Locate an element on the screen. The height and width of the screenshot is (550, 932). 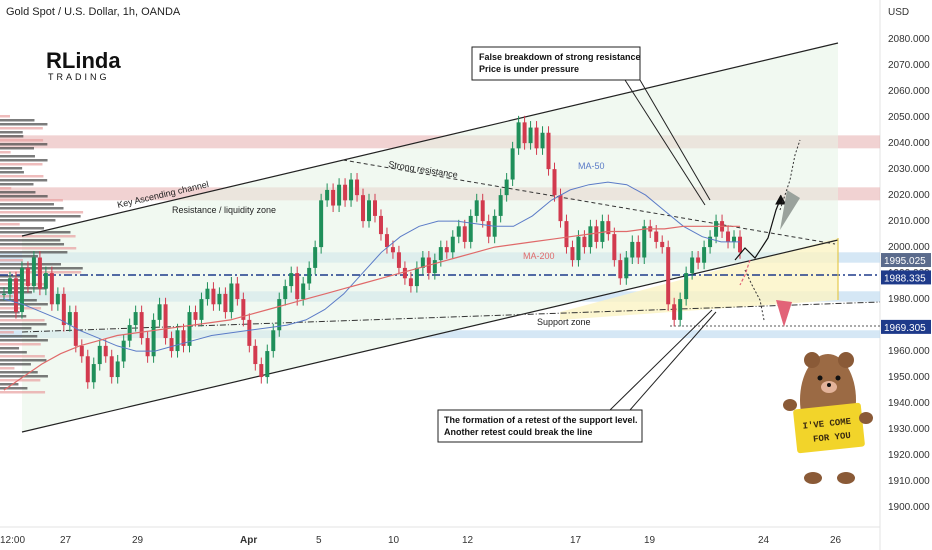
price-tag is located at coordinates (906, 277).